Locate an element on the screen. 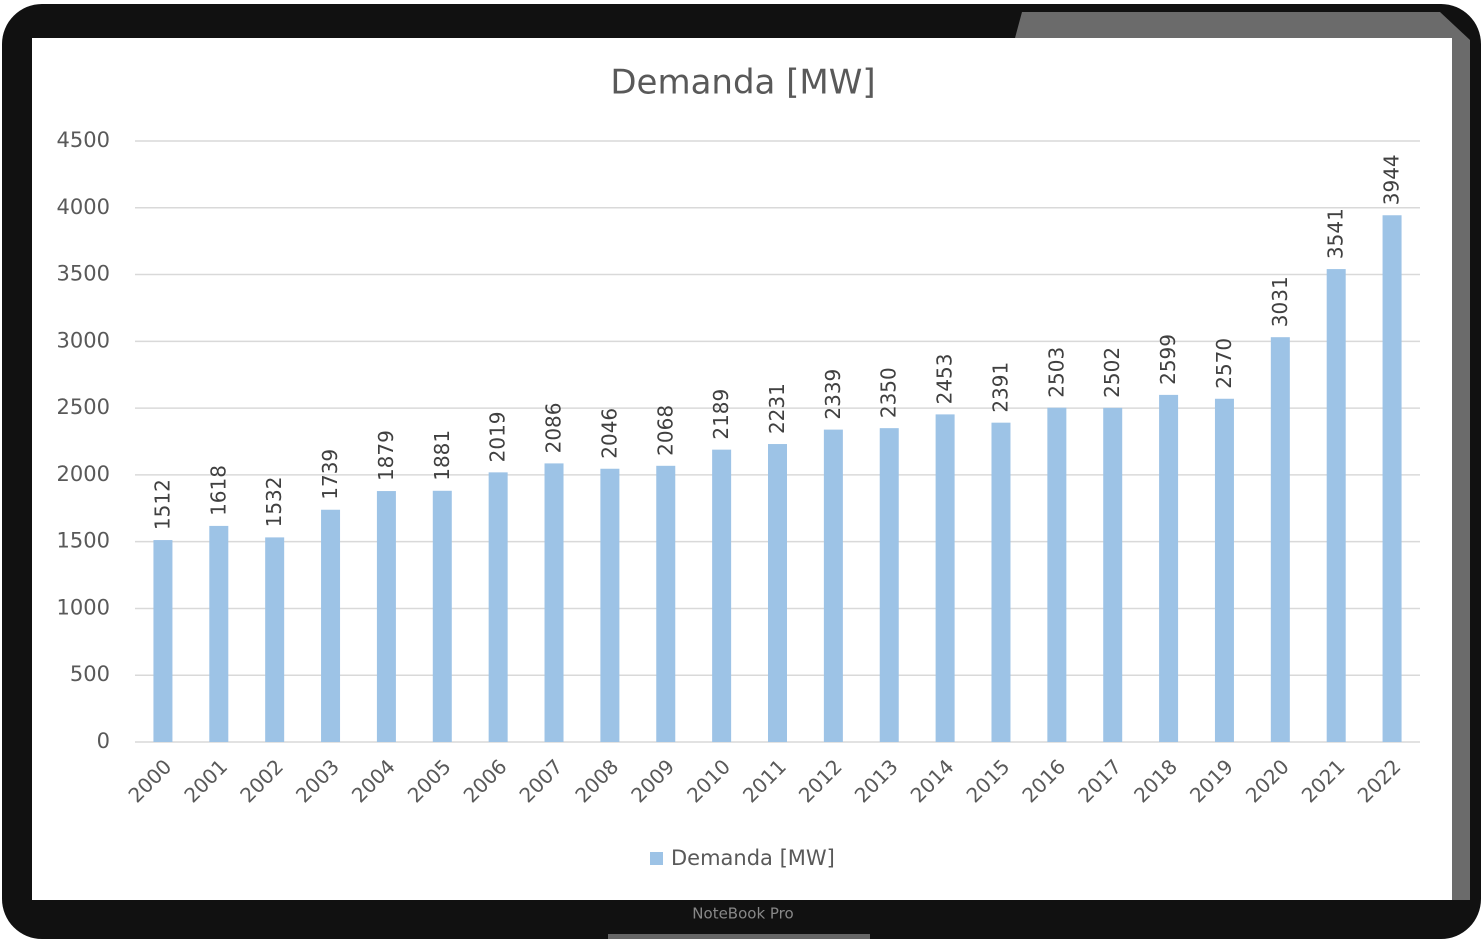  data-label: 2503 is located at coordinates (1056, 372).